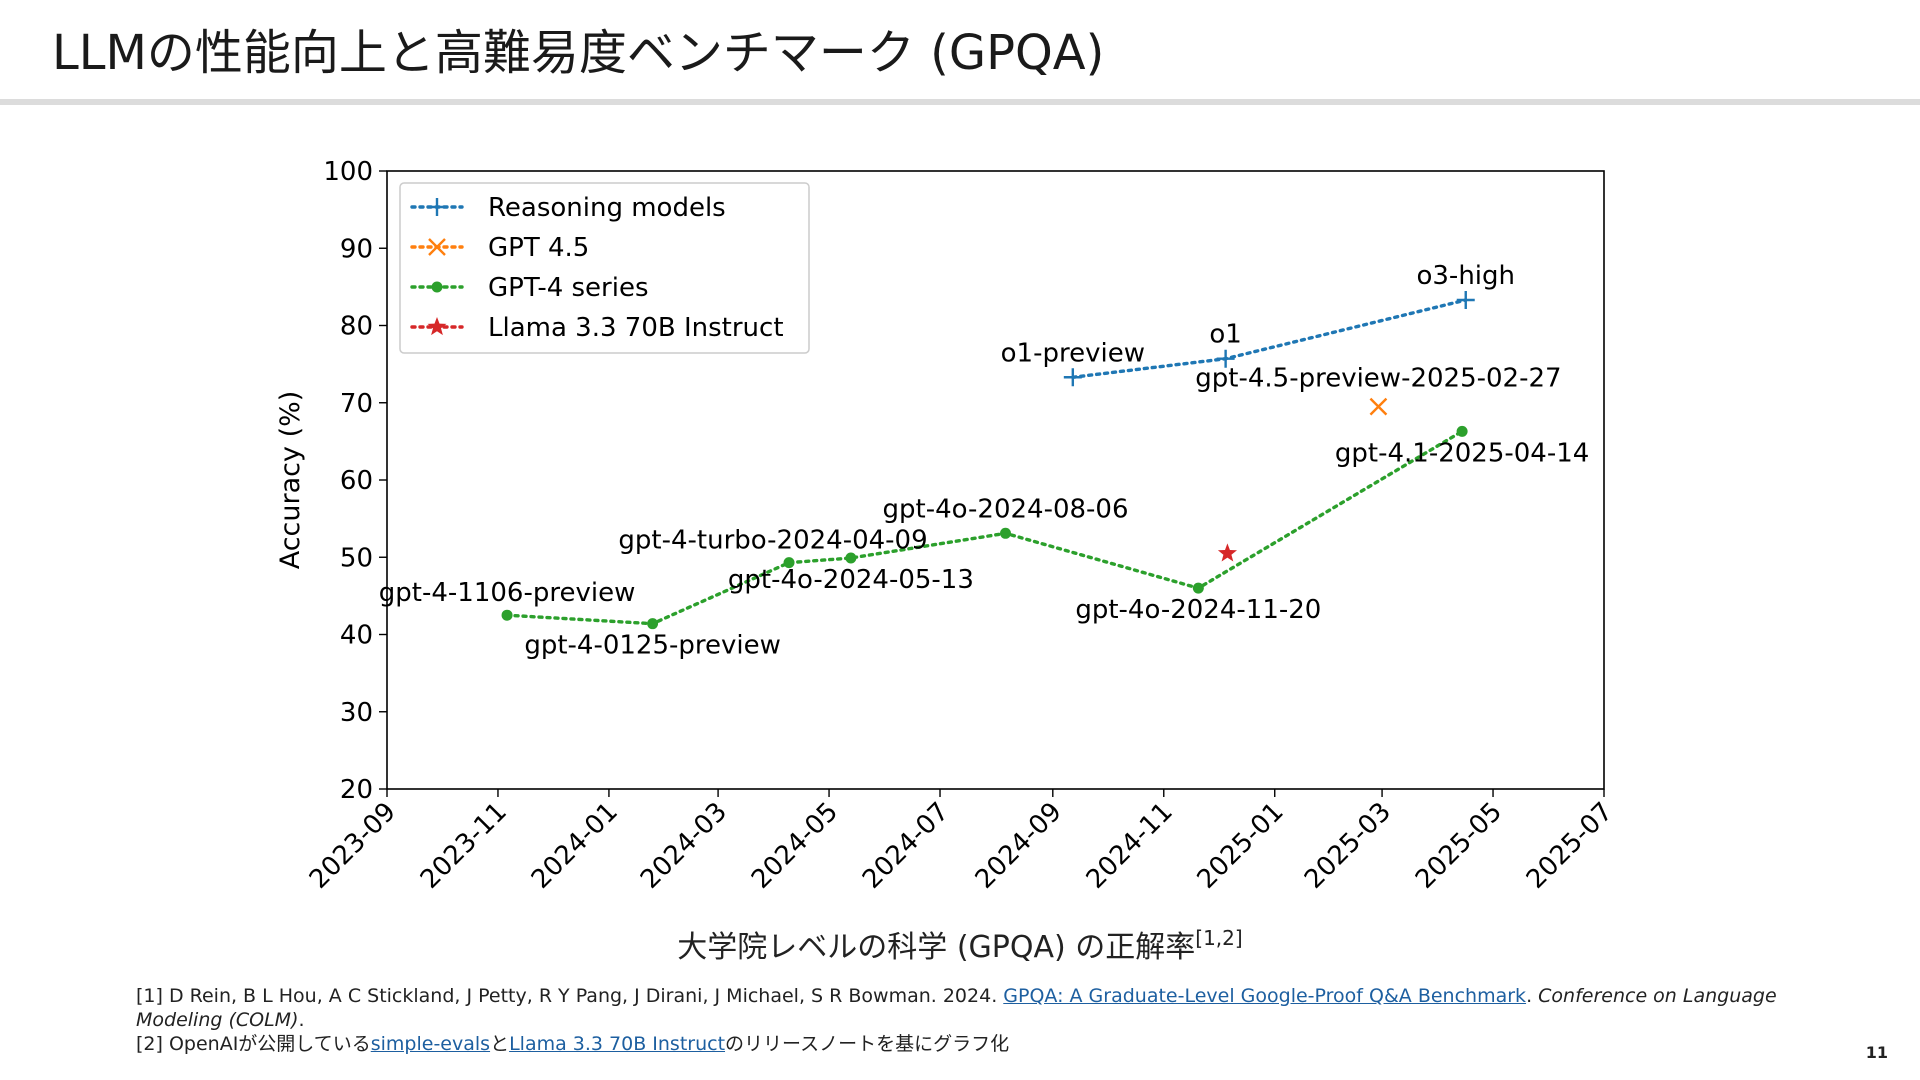 This screenshot has height=1080, width=1920. What do you see at coordinates (290, 480) in the screenshot?
I see `y-axis-label: Accuracy (%)` at bounding box center [290, 480].